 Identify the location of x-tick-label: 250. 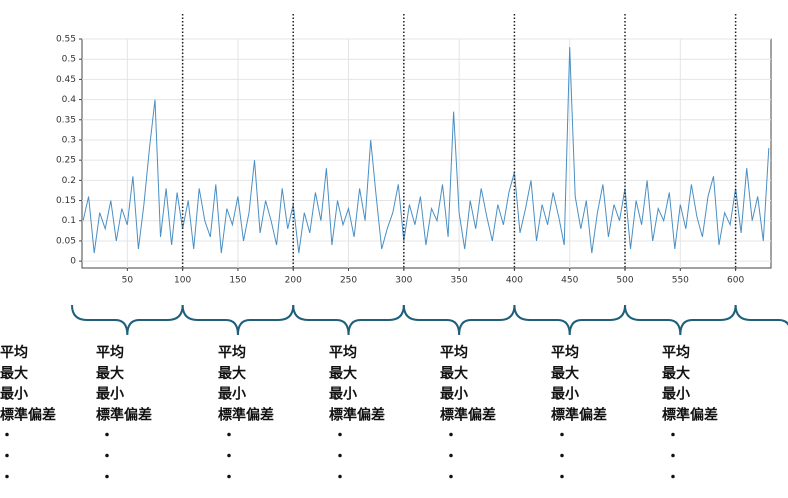
(348, 281).